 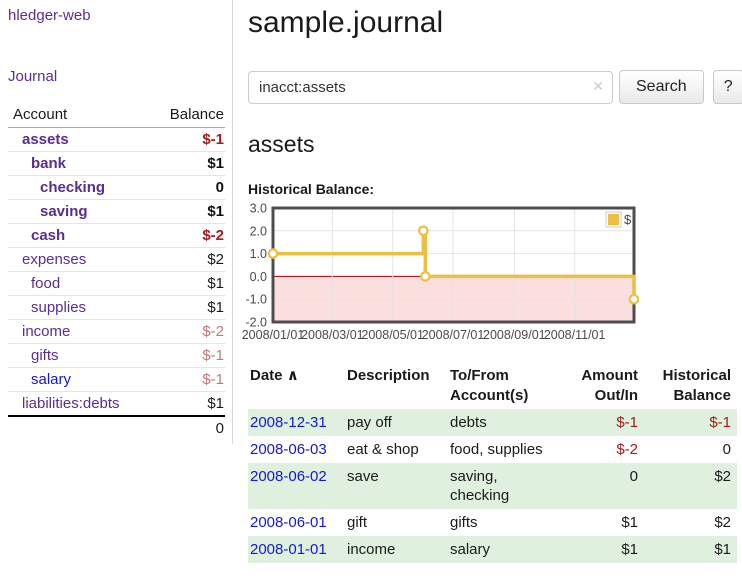 What do you see at coordinates (371, 549) in the screenshot?
I see `transaction-description: income` at bounding box center [371, 549].